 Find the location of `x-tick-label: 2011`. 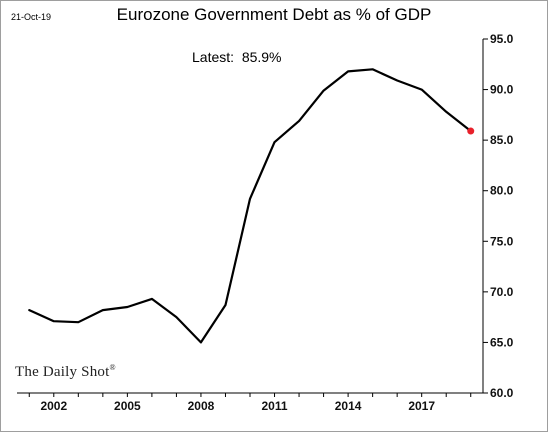

x-tick-label: 2011 is located at coordinates (275, 406).